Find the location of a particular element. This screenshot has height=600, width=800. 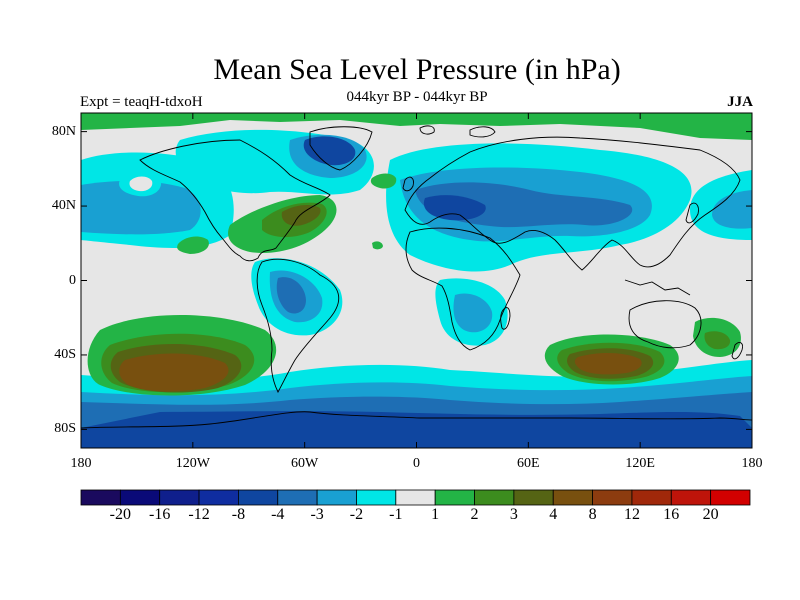

coast-japan is located at coordinates (692, 213).